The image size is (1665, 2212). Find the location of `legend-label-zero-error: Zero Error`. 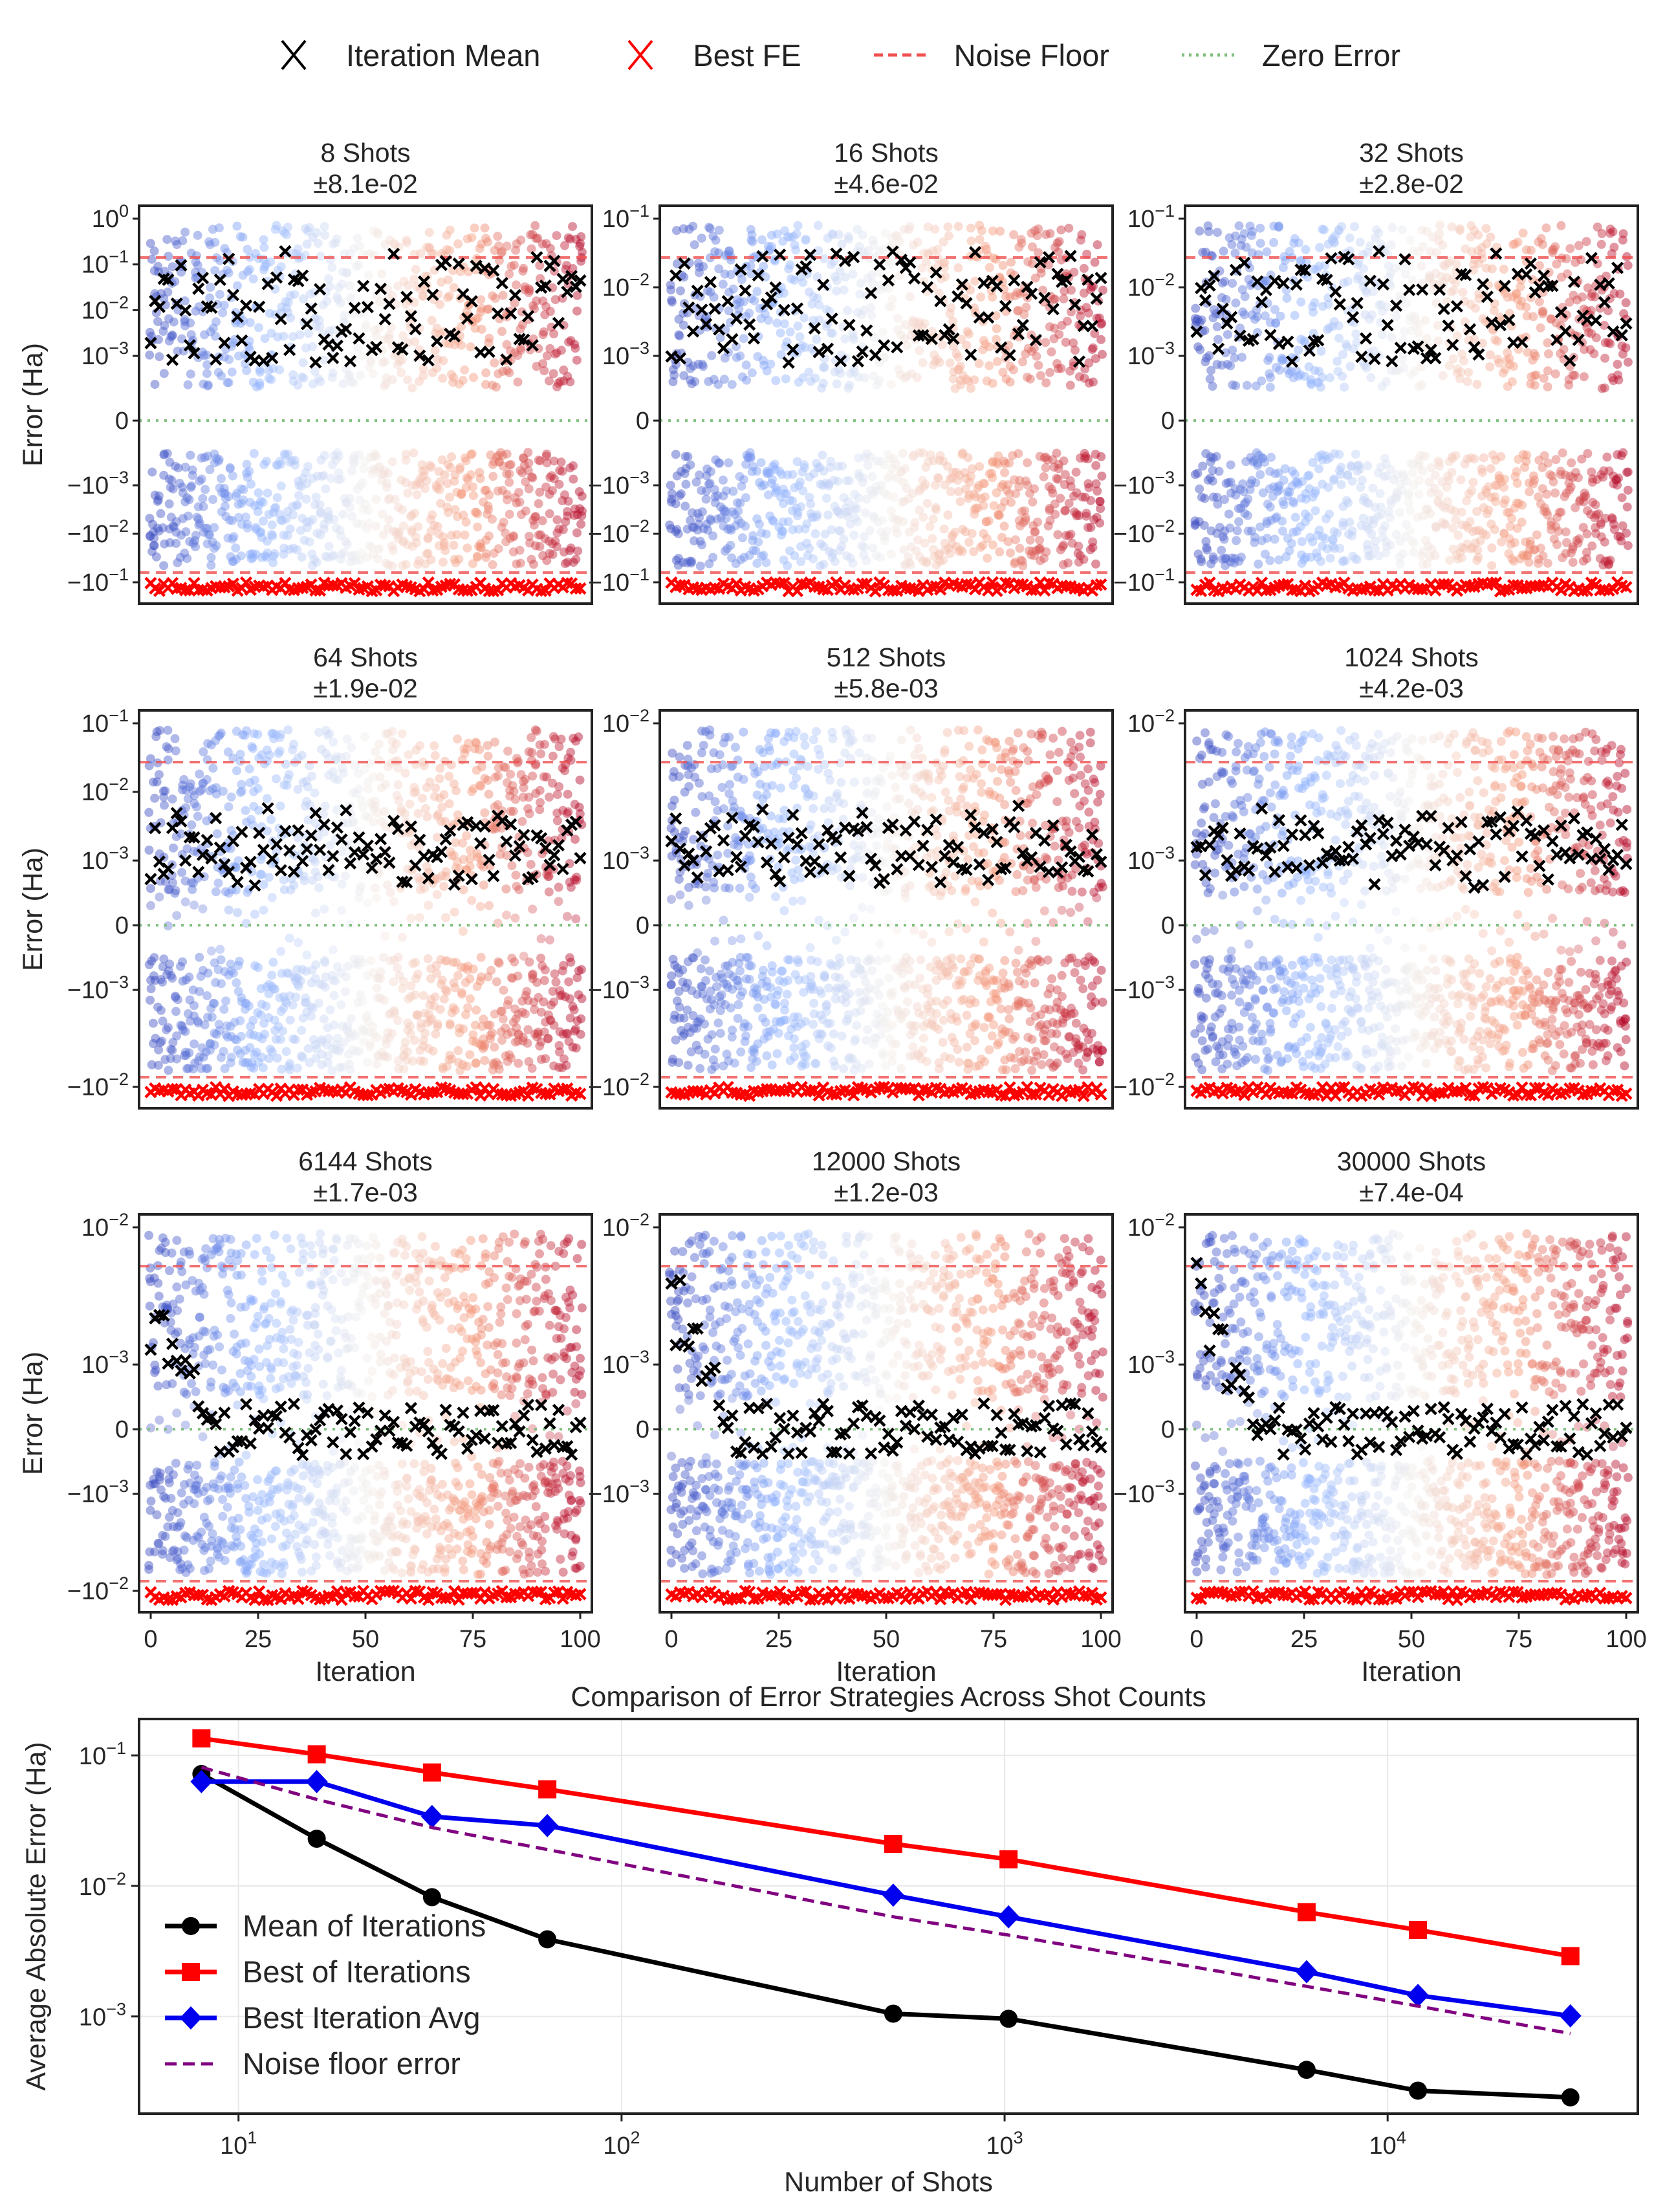

legend-label-zero-error: Zero Error is located at coordinates (1331, 55).